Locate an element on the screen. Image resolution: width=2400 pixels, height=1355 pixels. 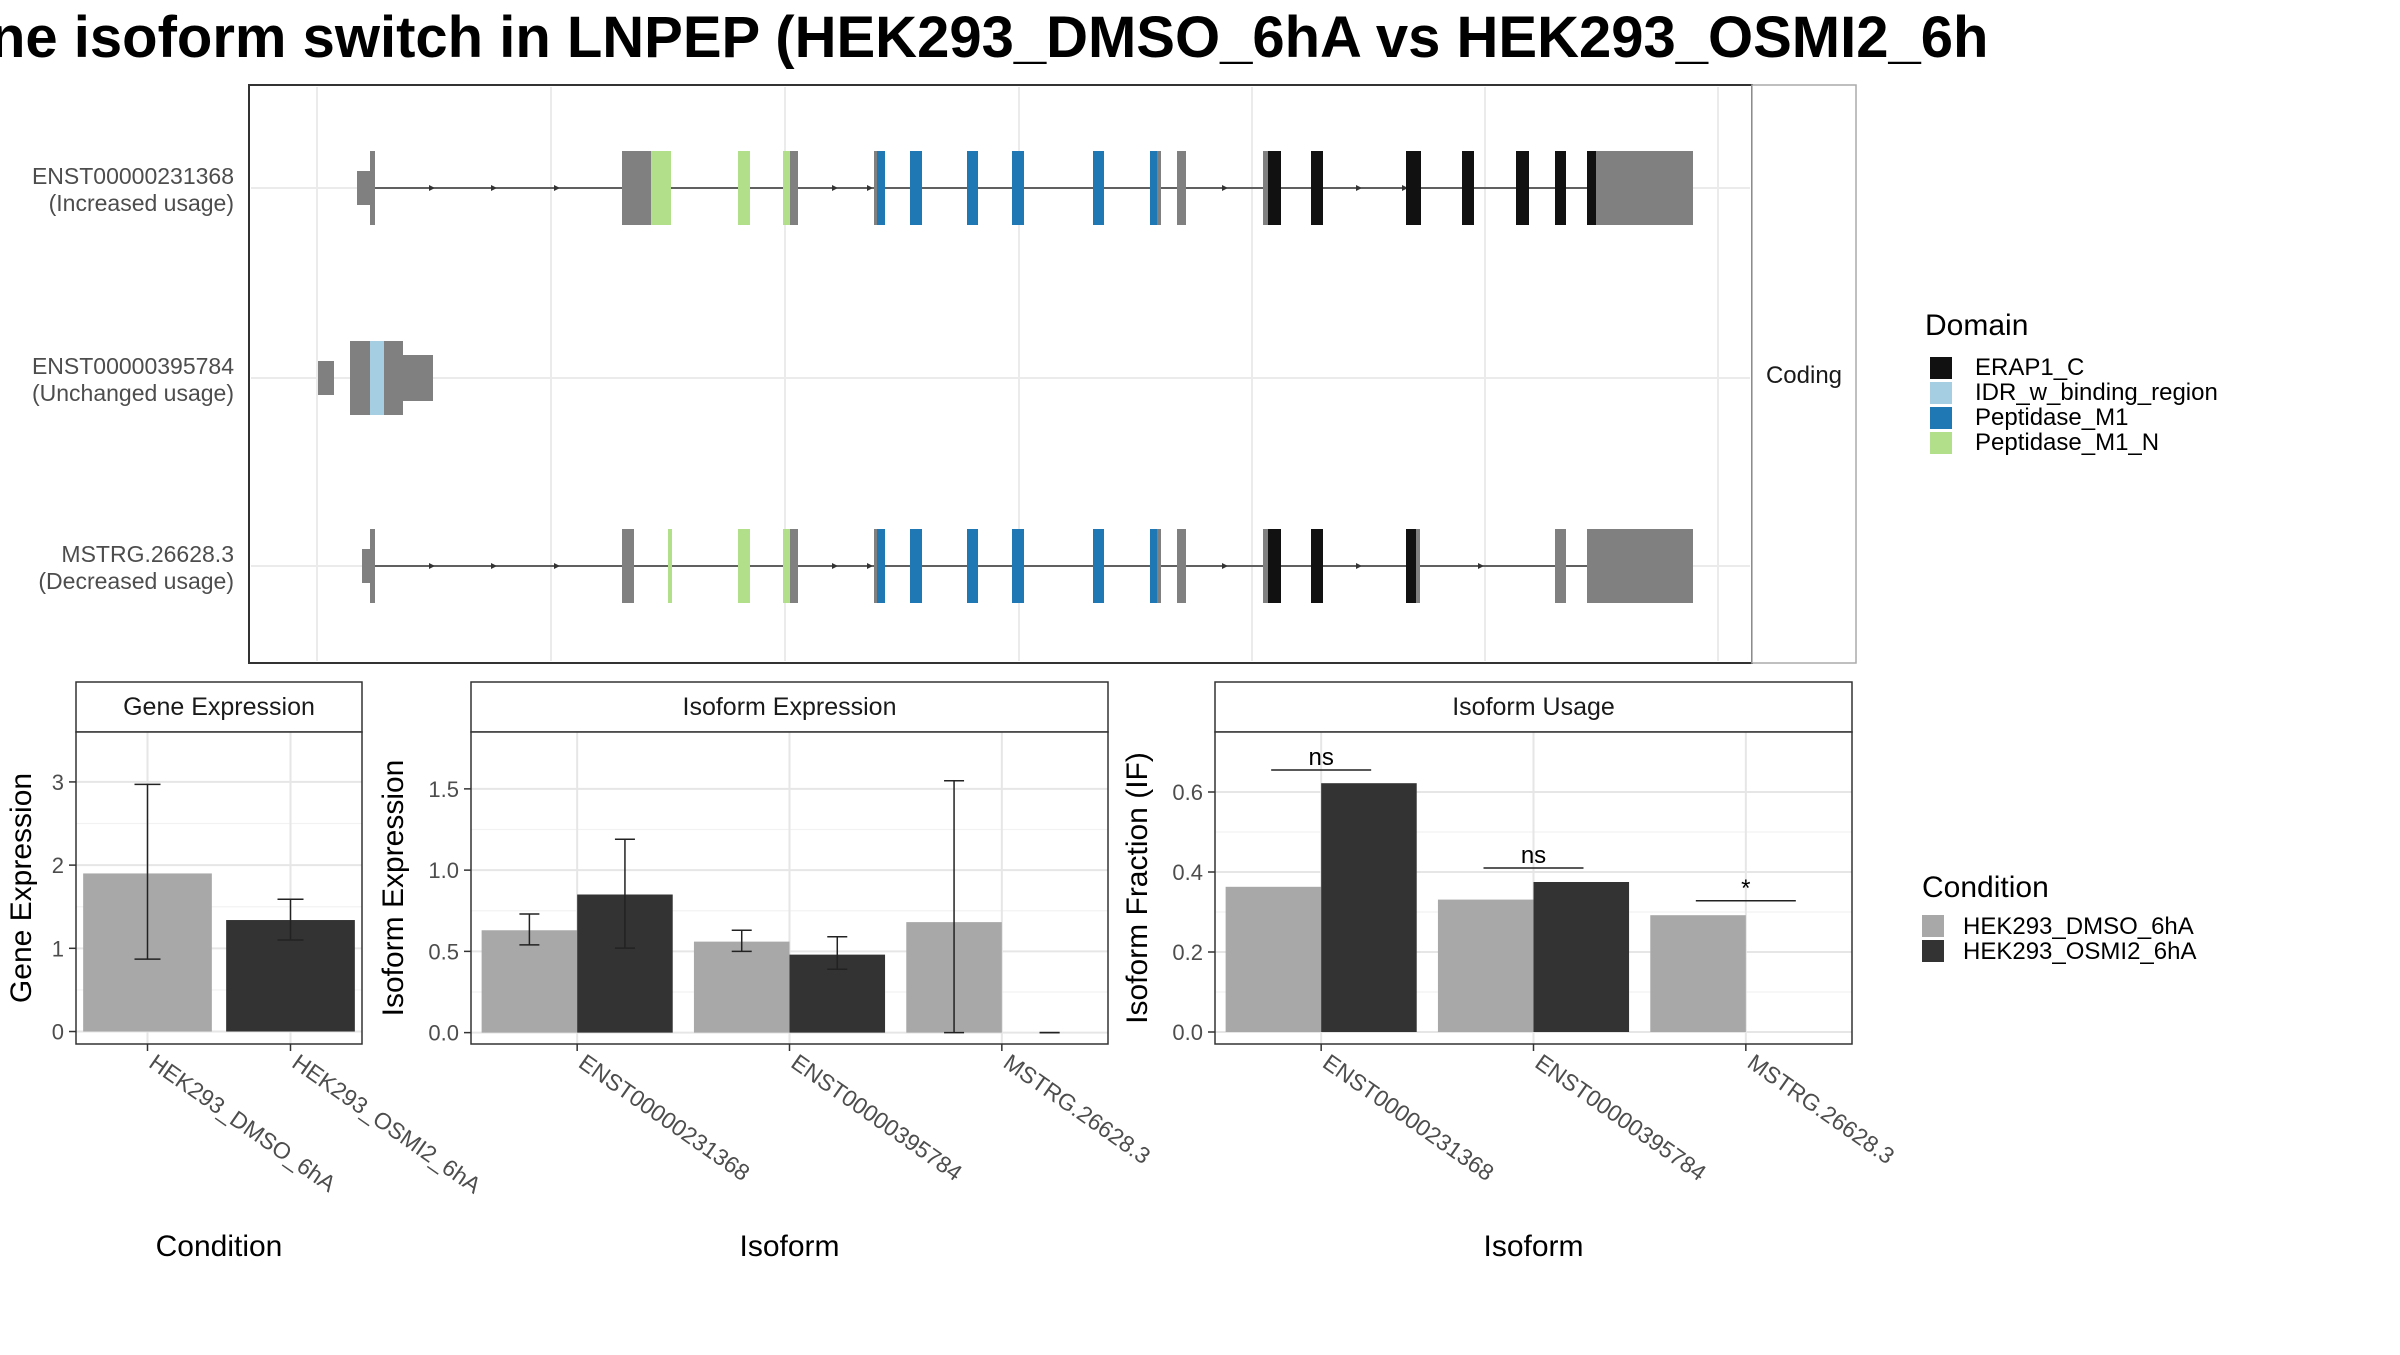
transcript-id: ENST00000395784 is located at coordinates (133, 366).